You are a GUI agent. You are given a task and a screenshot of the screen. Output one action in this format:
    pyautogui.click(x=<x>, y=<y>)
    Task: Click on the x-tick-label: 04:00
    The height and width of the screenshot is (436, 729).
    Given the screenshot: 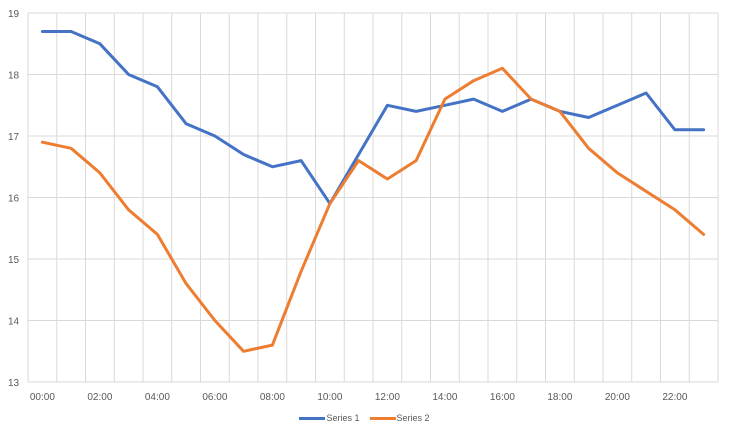 What is the action you would take?
    pyautogui.click(x=157, y=397)
    